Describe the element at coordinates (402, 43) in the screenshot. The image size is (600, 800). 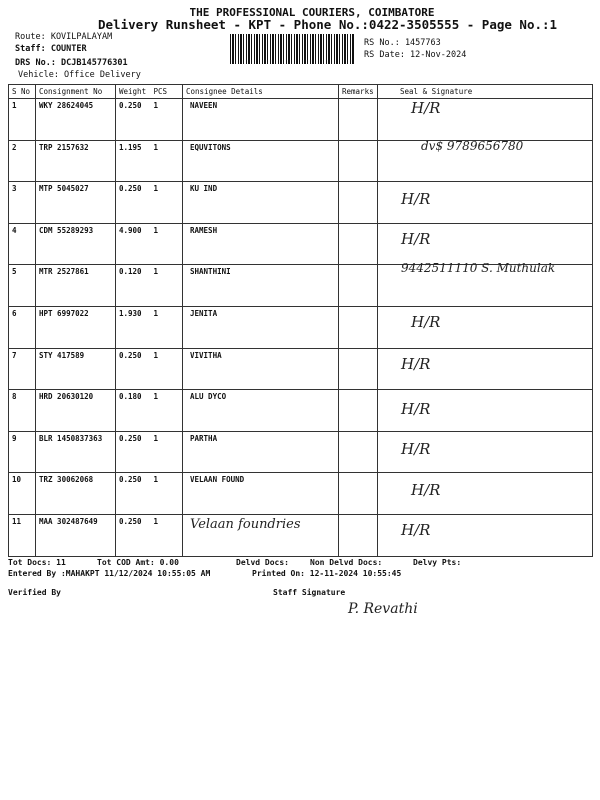
I see `rs-no: RS No.: 1457763` at that location.